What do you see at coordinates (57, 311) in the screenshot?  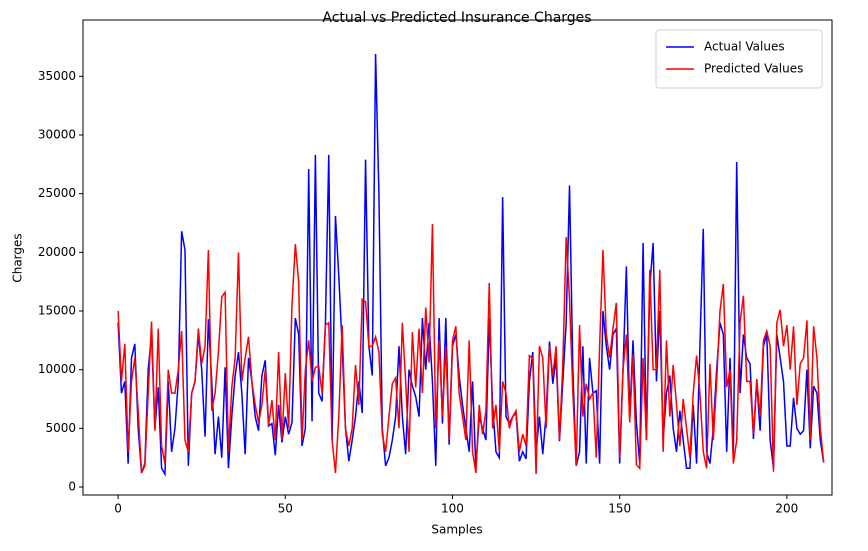 I see `y-tick-label: 15000` at bounding box center [57, 311].